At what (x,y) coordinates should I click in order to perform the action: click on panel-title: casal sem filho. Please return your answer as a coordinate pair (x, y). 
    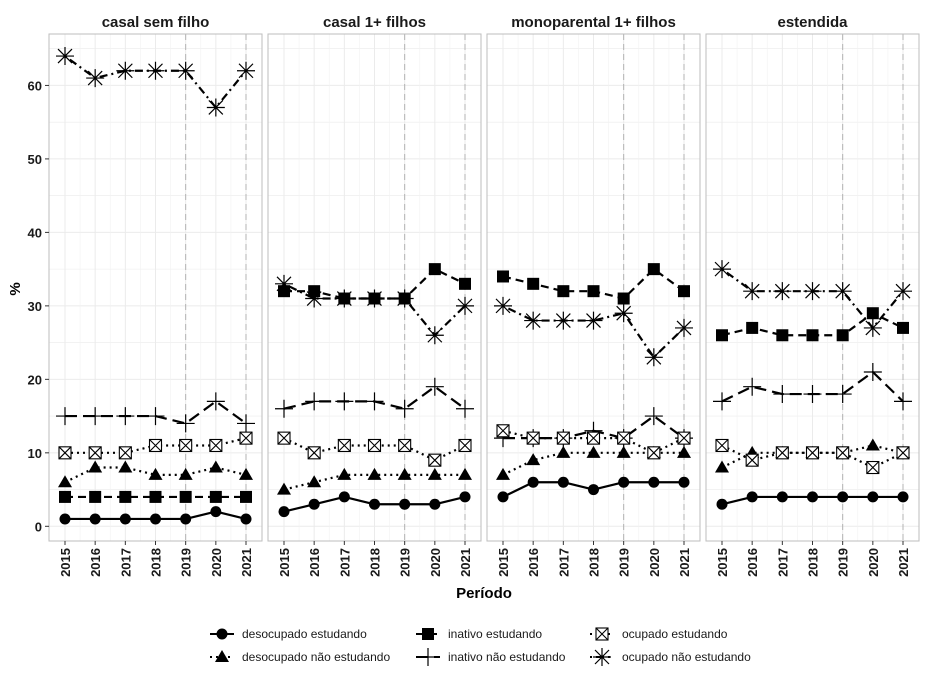
    Looking at the image, I should click on (156, 22).